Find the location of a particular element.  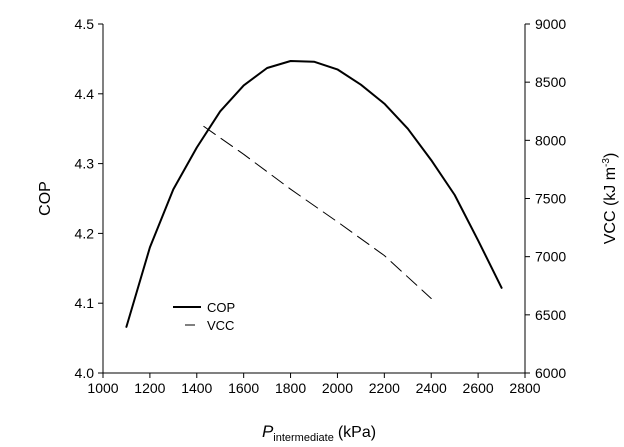

y-right-tick-label: 7000 is located at coordinates (550, 257).